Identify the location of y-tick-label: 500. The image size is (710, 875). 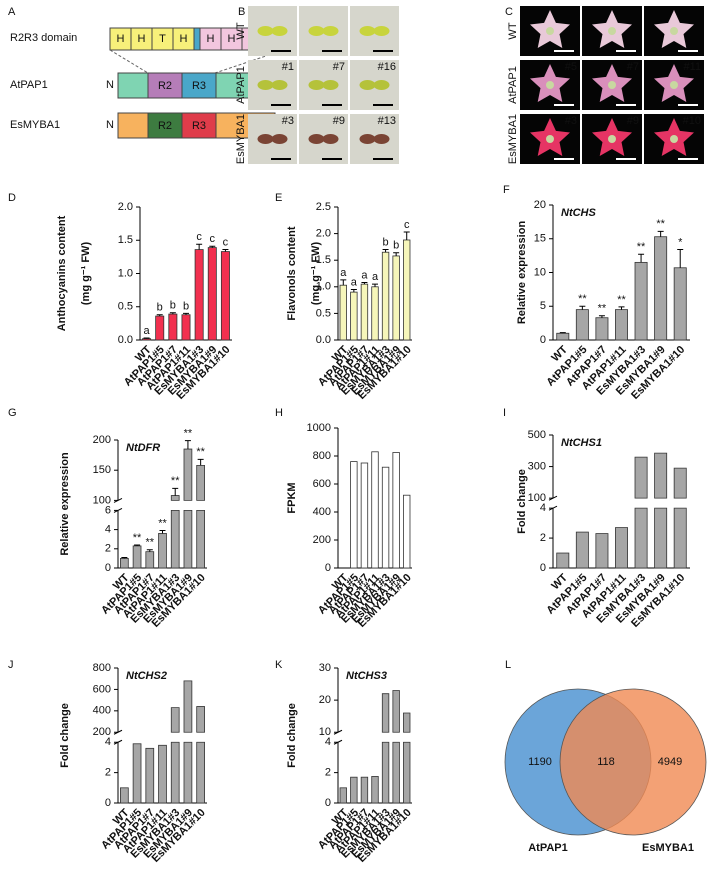
(537, 435).